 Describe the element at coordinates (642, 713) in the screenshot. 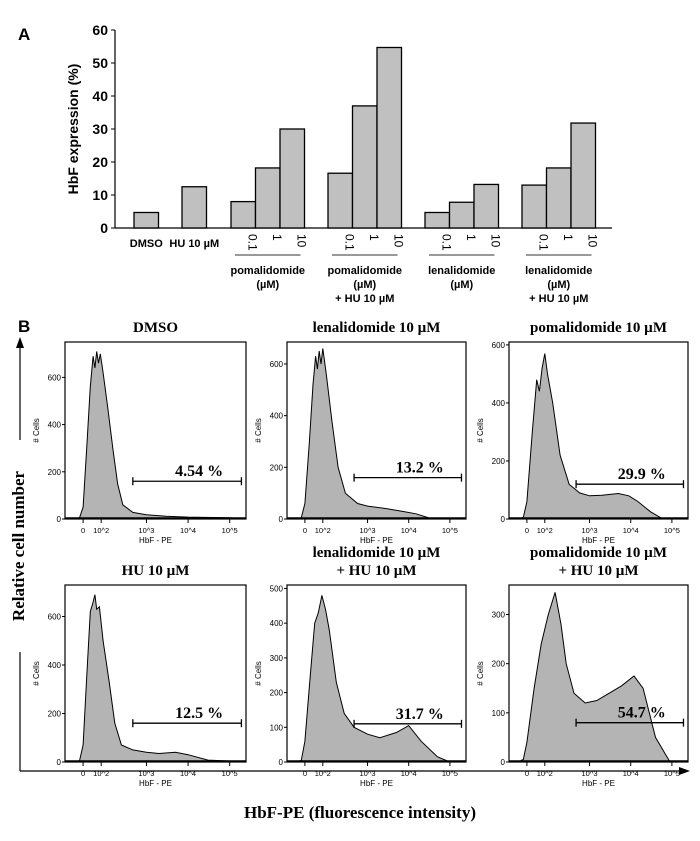

I see `gate-percent-label: 54.7 %` at that location.